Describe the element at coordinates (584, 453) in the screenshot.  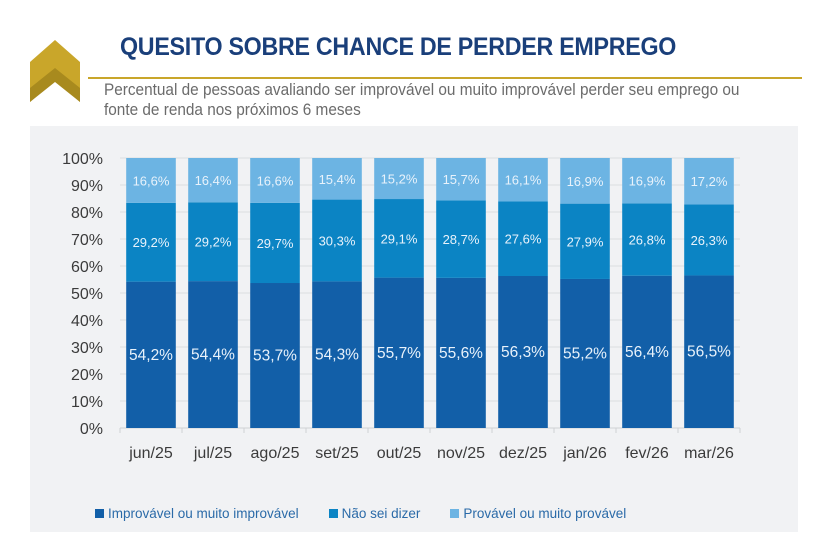
I see `x-tick-label: jan/26` at that location.